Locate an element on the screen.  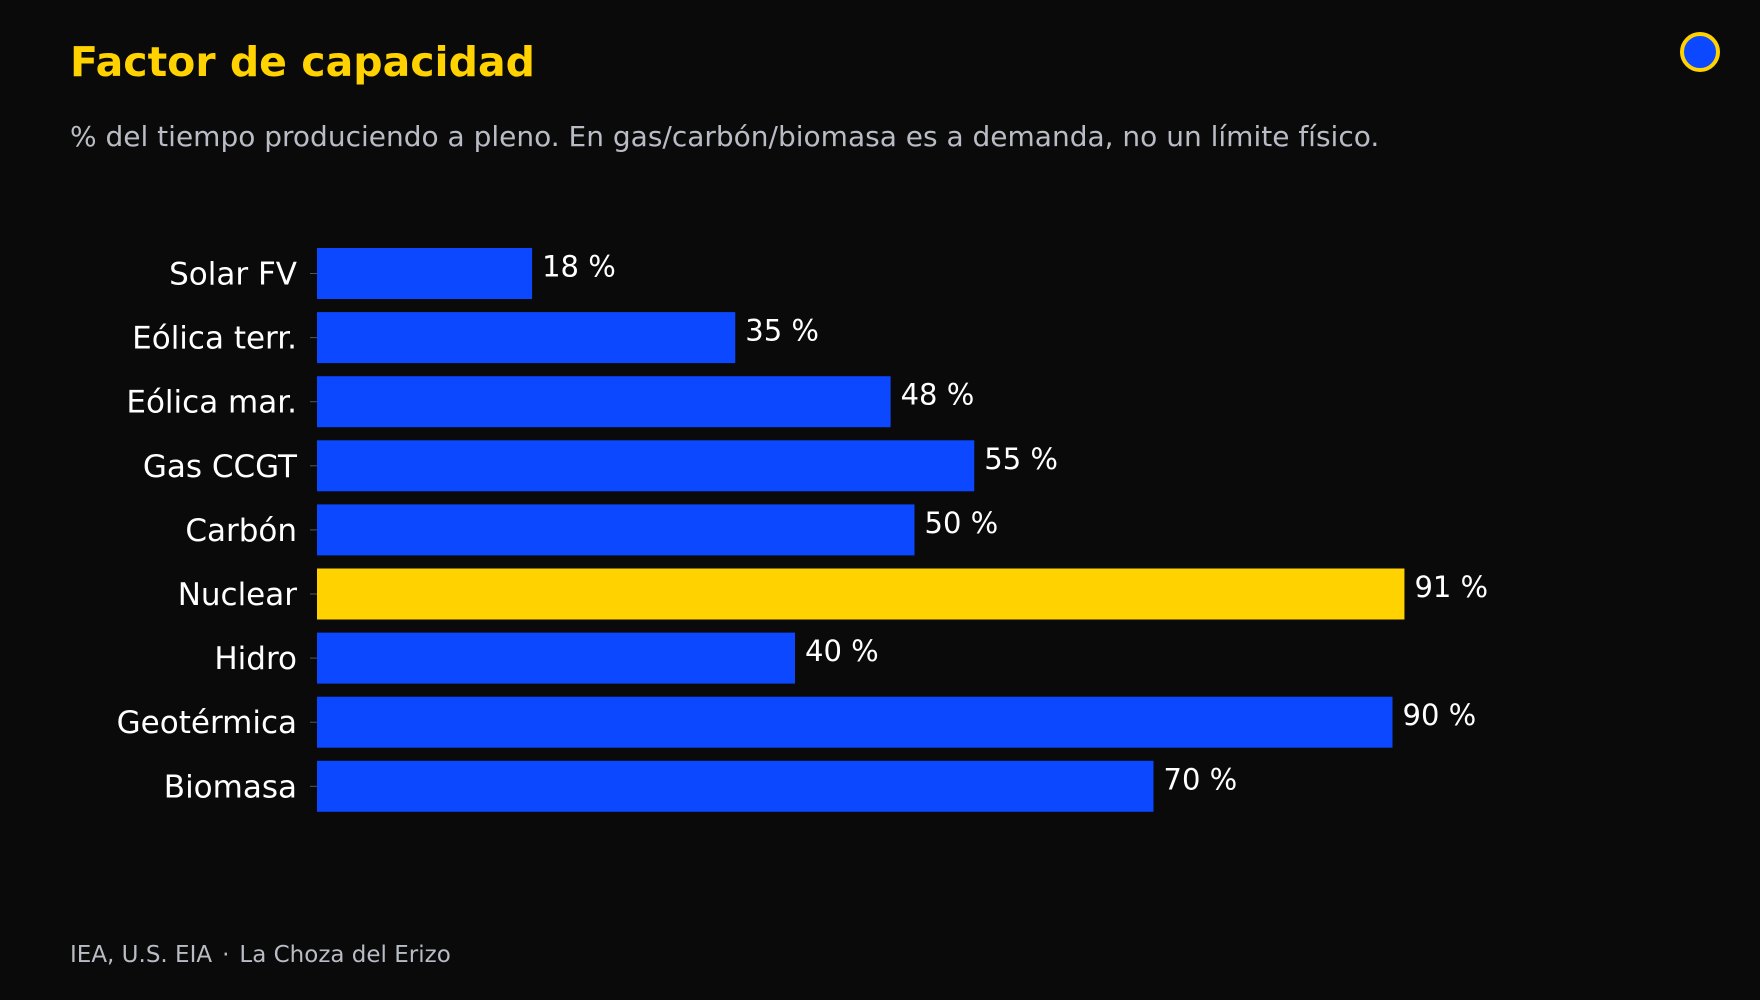
bar-gas-ccgt is located at coordinates (646, 466).